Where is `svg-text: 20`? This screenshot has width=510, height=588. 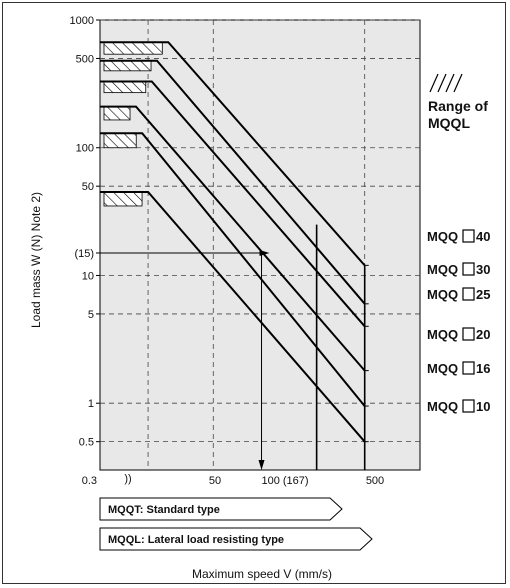 svg-text: 20 is located at coordinates (483, 334).